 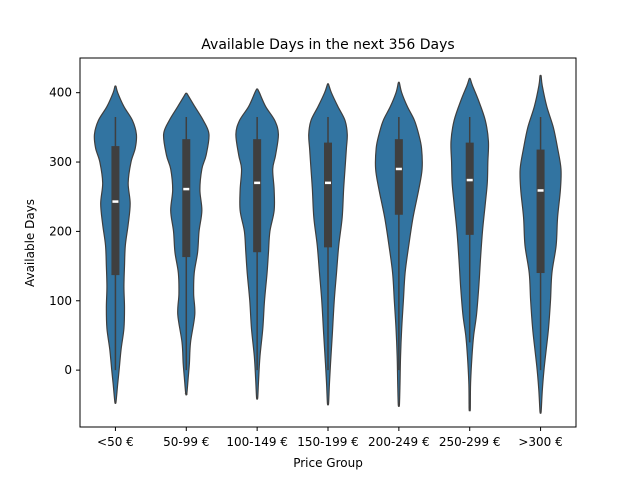 I want to click on x-tick-label: 100-149 €, so click(x=257, y=442).